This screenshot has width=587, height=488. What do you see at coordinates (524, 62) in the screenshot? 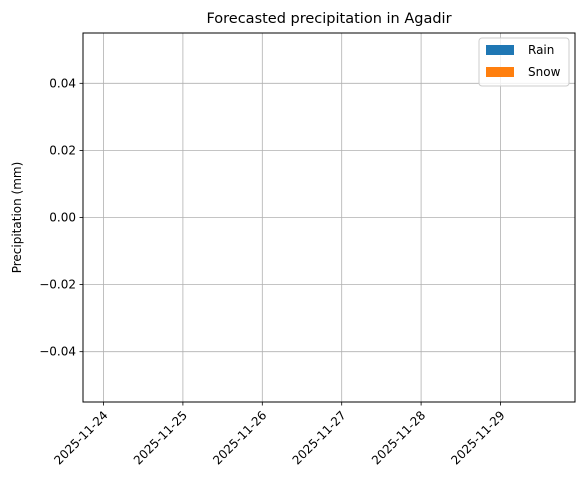
I see `legend: Rain Snow` at bounding box center [524, 62].